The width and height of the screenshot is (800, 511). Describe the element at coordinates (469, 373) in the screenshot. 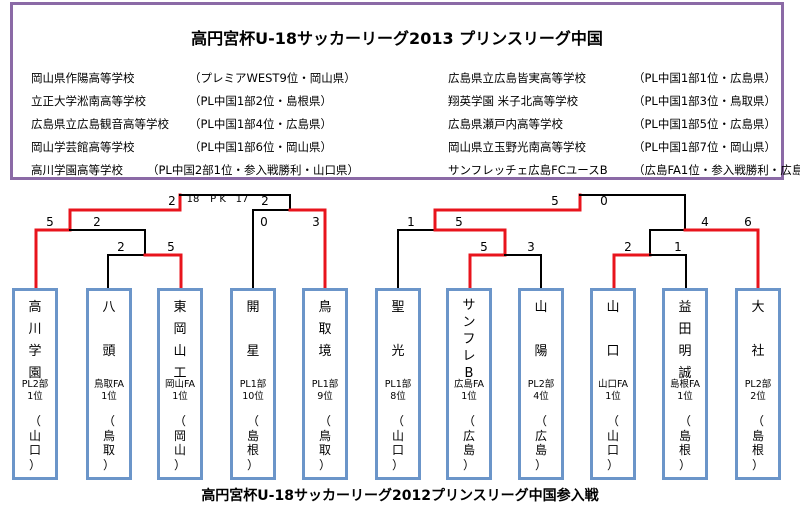

I see `team-name-char: B` at that location.